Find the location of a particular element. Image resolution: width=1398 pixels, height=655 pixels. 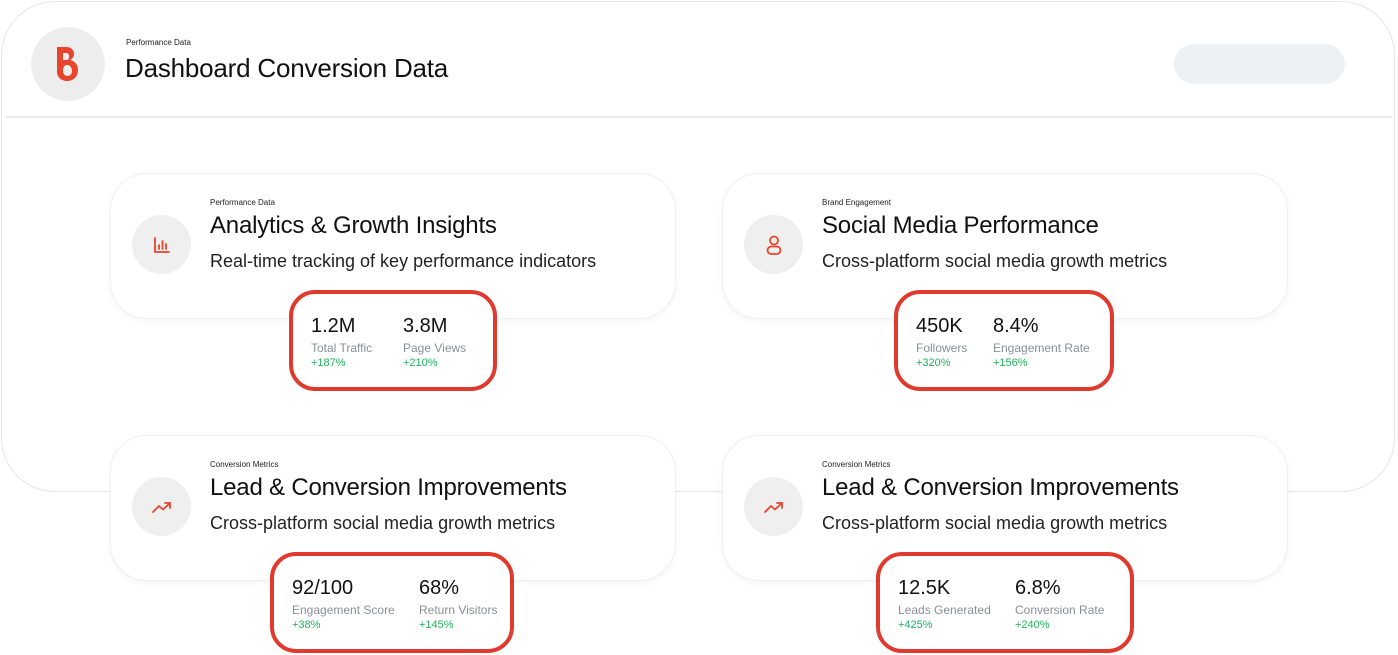

logo is located at coordinates (68, 64).